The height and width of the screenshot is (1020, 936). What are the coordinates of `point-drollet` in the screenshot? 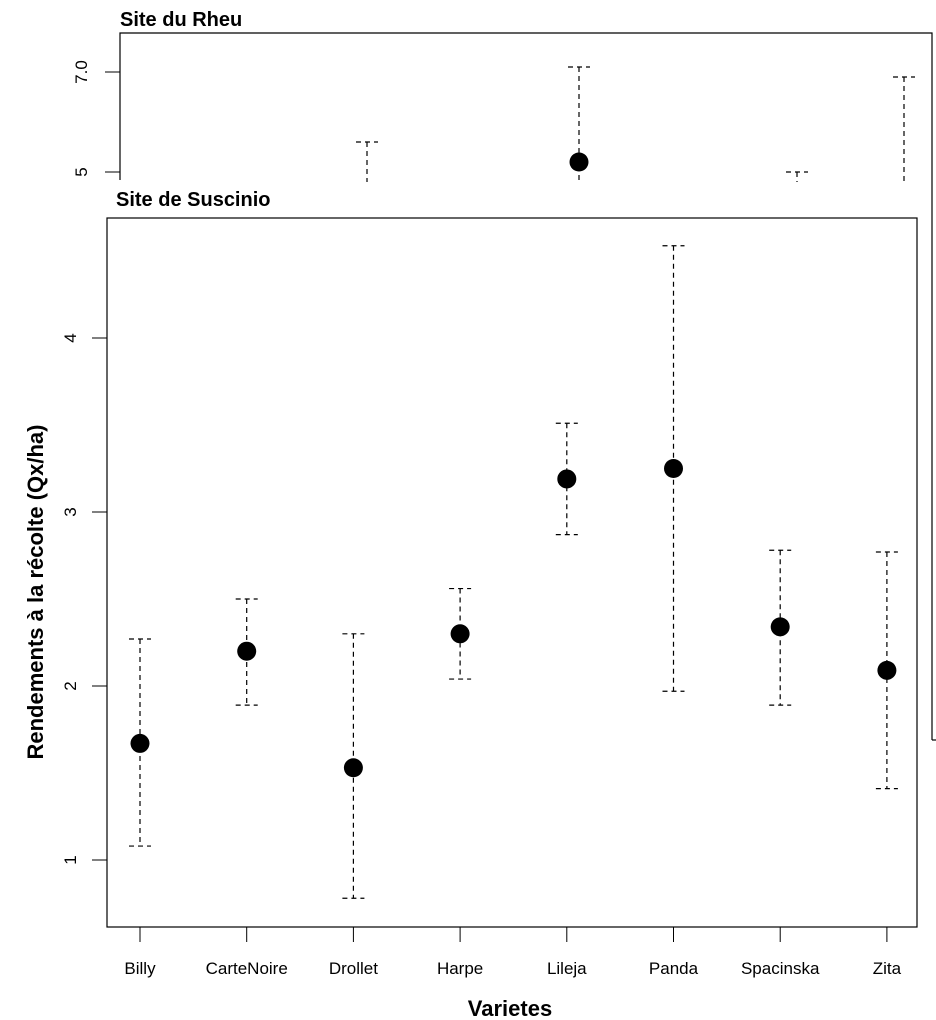 It's located at (353, 768).